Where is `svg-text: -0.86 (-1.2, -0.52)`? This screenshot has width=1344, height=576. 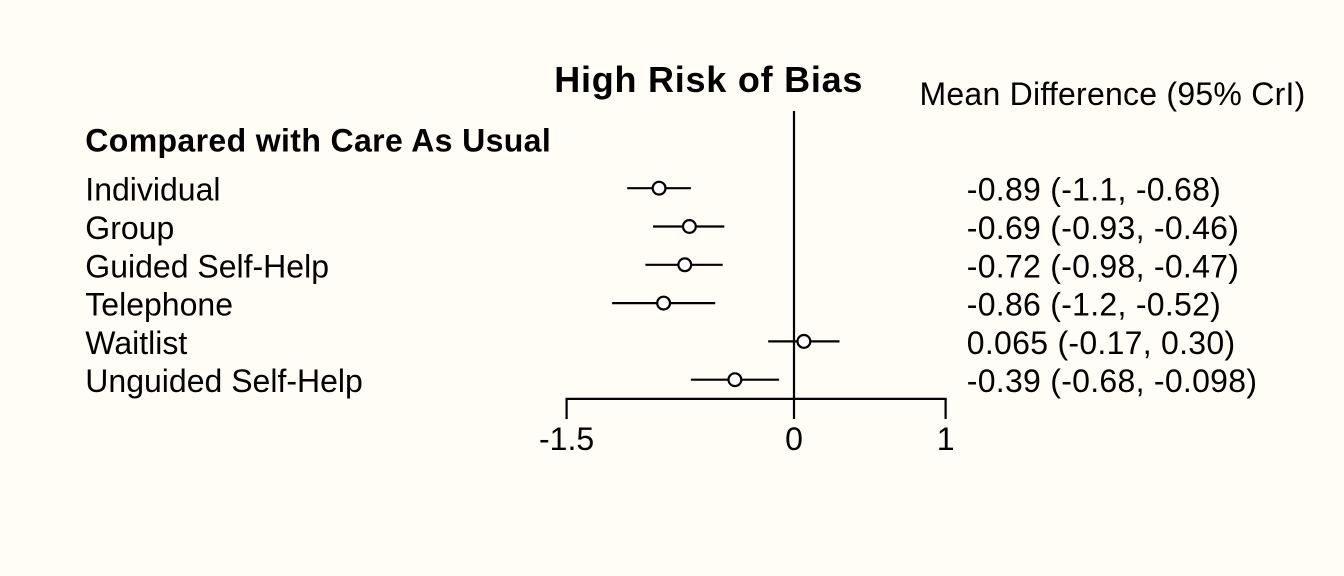
svg-text: -0.86 (-1.2, -0.52) is located at coordinates (1094, 305).